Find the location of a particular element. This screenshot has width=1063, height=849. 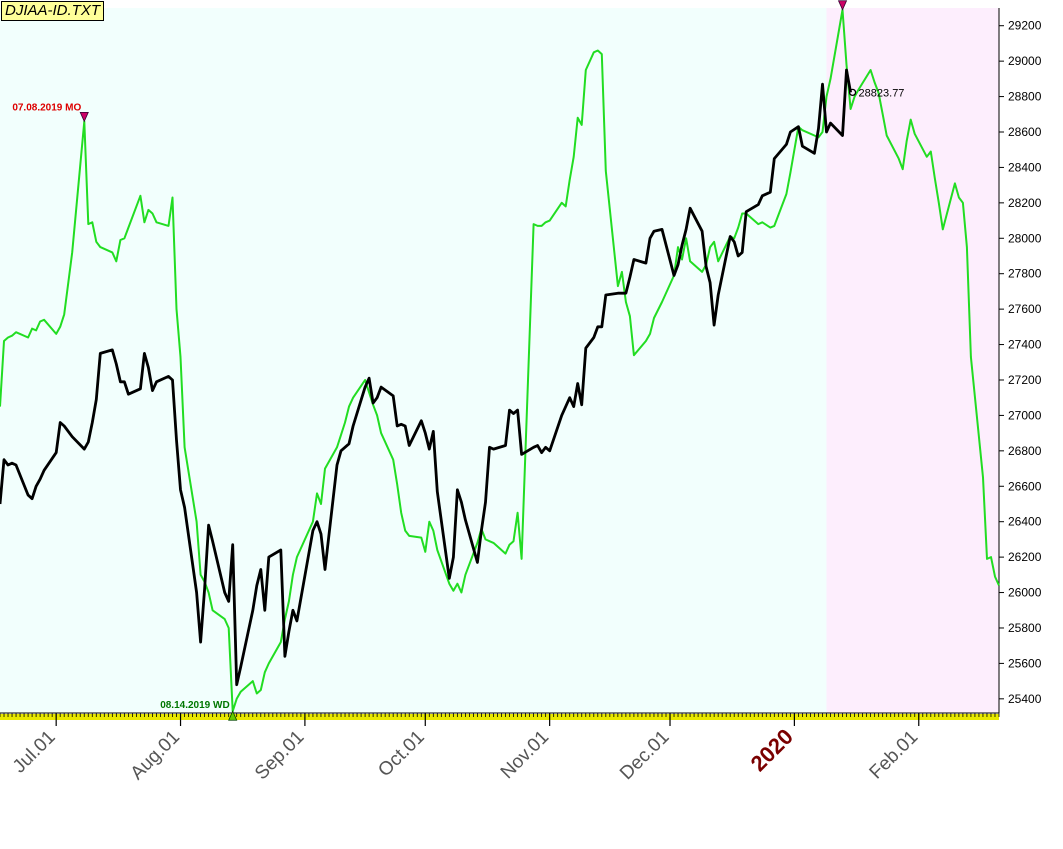

y-tick-label: 26400 is located at coordinates (1025, 522).